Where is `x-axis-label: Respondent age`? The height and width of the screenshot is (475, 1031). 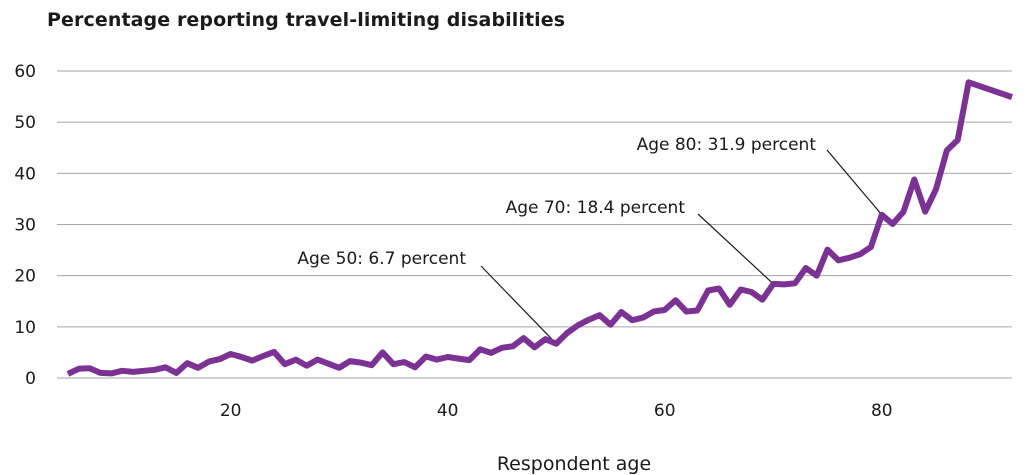 x-axis-label: Respondent age is located at coordinates (574, 464).